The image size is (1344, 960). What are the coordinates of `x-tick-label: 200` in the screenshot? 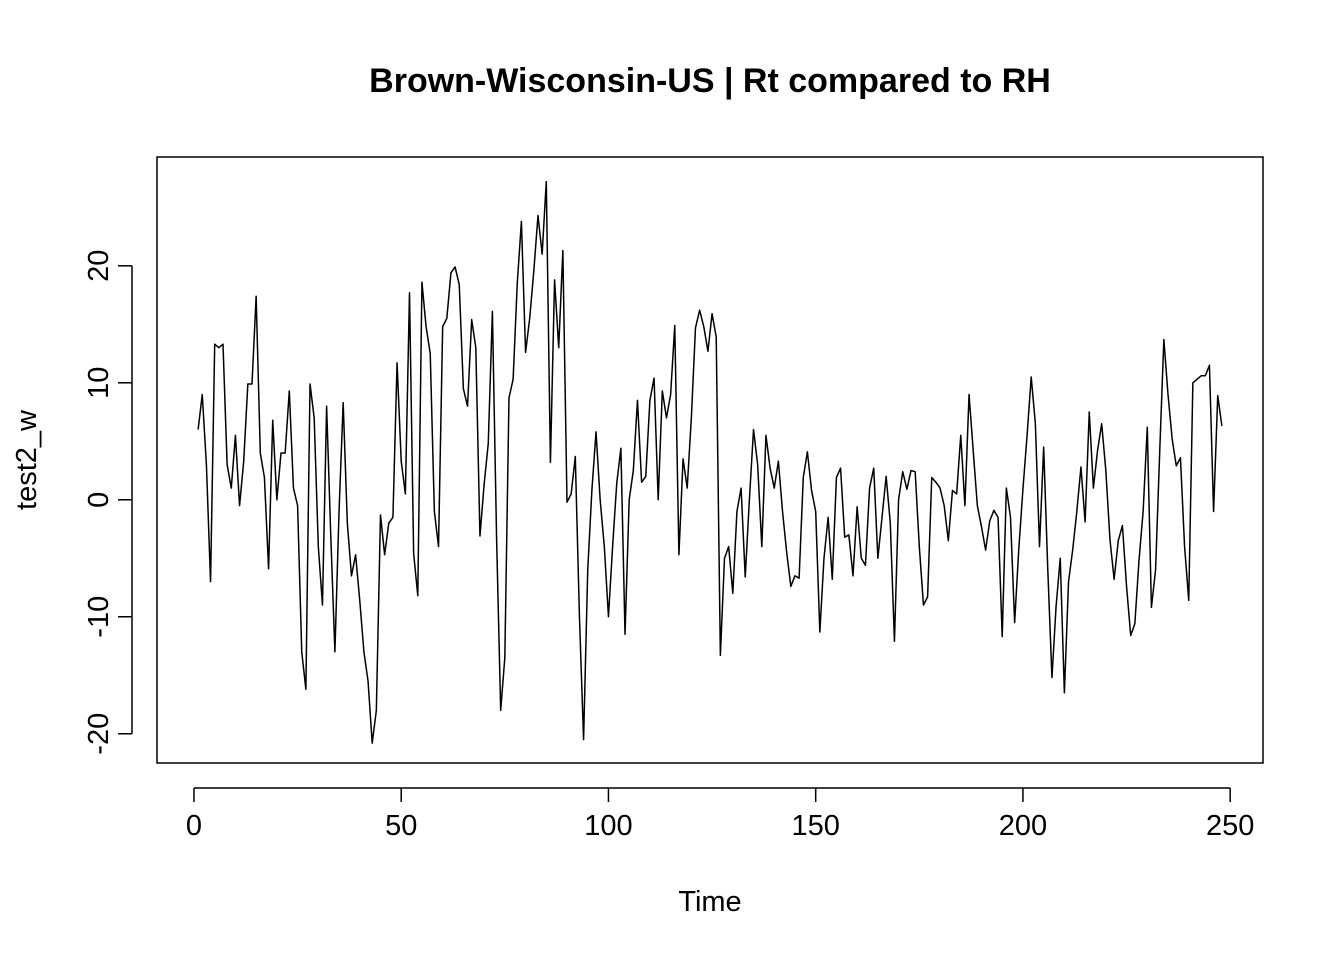 It's located at (1023, 826).